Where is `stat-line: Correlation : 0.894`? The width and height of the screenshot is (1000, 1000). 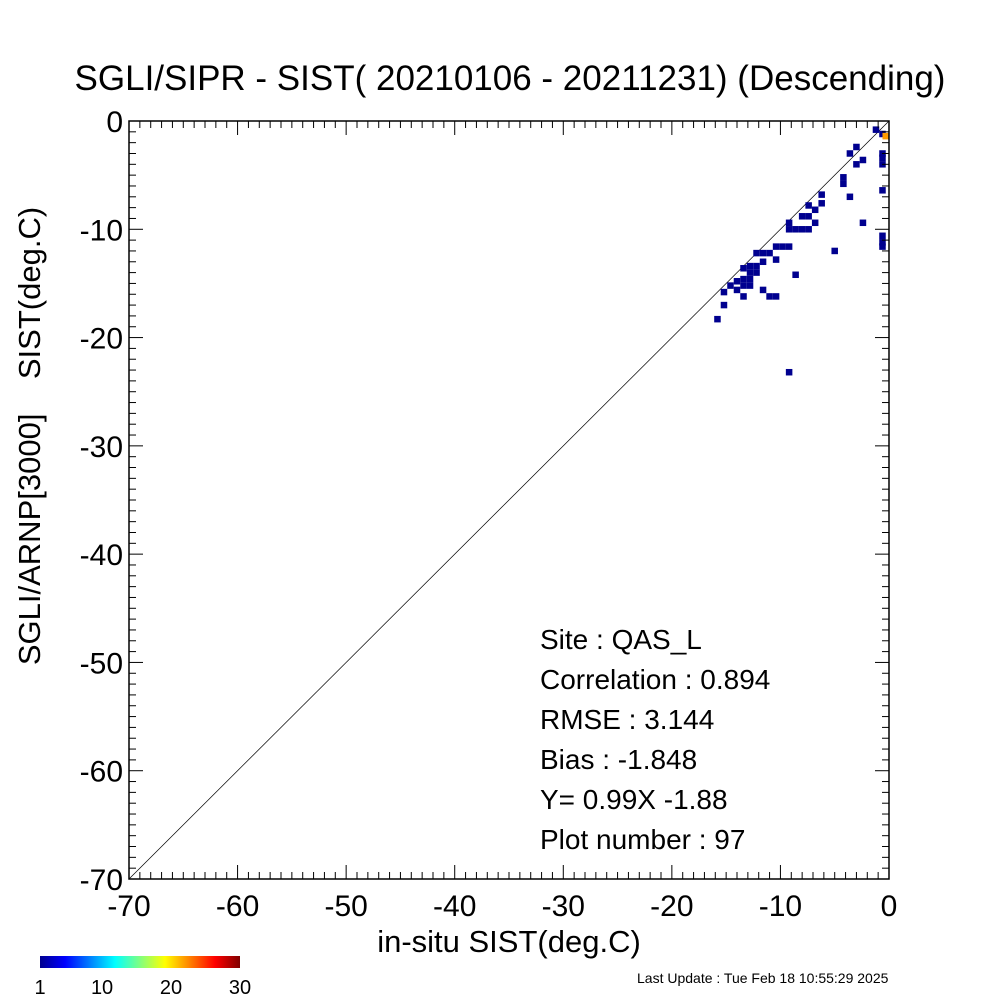
stat-line: Correlation : 0.894 is located at coordinates (655, 679).